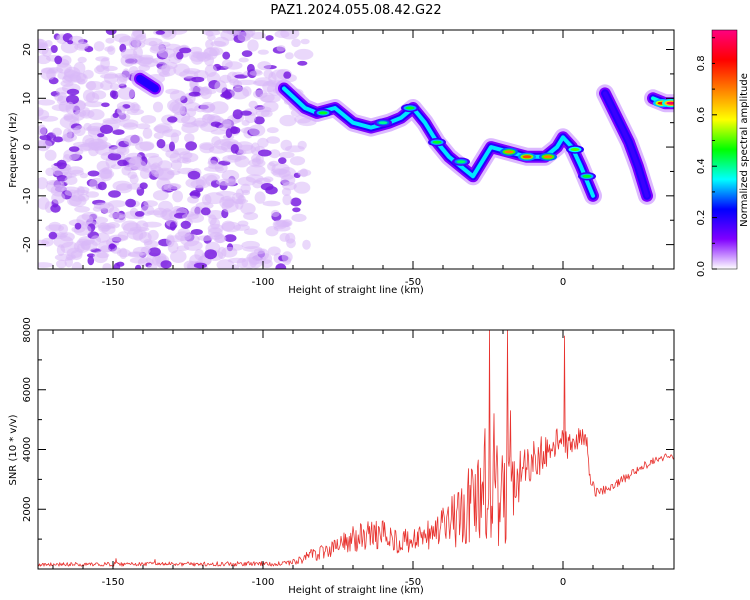 This screenshot has height=600, width=750. Describe the element at coordinates (27, 147) in the screenshot. I see `spectrogram-y-tick-label: 0` at that location.